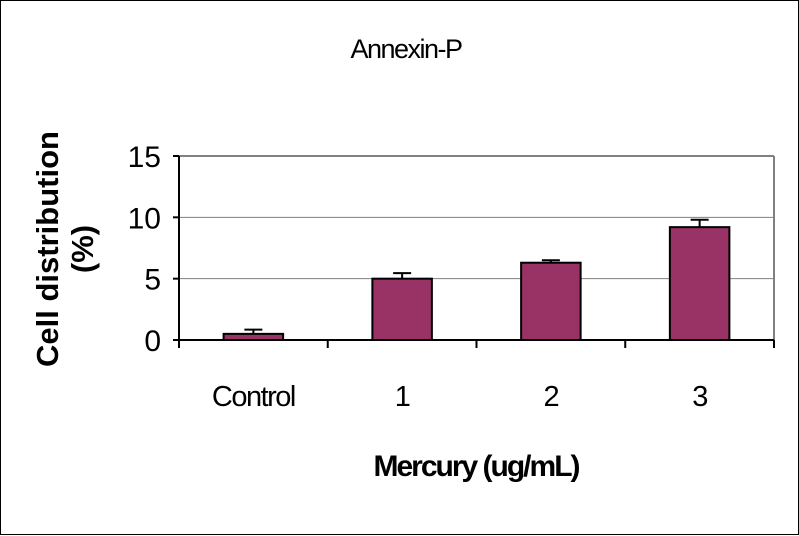  Describe the element at coordinates (253, 397) in the screenshot. I see `x-tick-label-0: Control` at that location.